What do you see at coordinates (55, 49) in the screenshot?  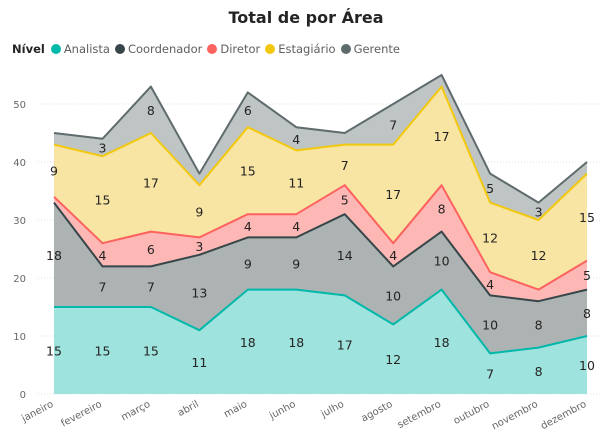 I see `legend-marker-analista` at bounding box center [55, 49].